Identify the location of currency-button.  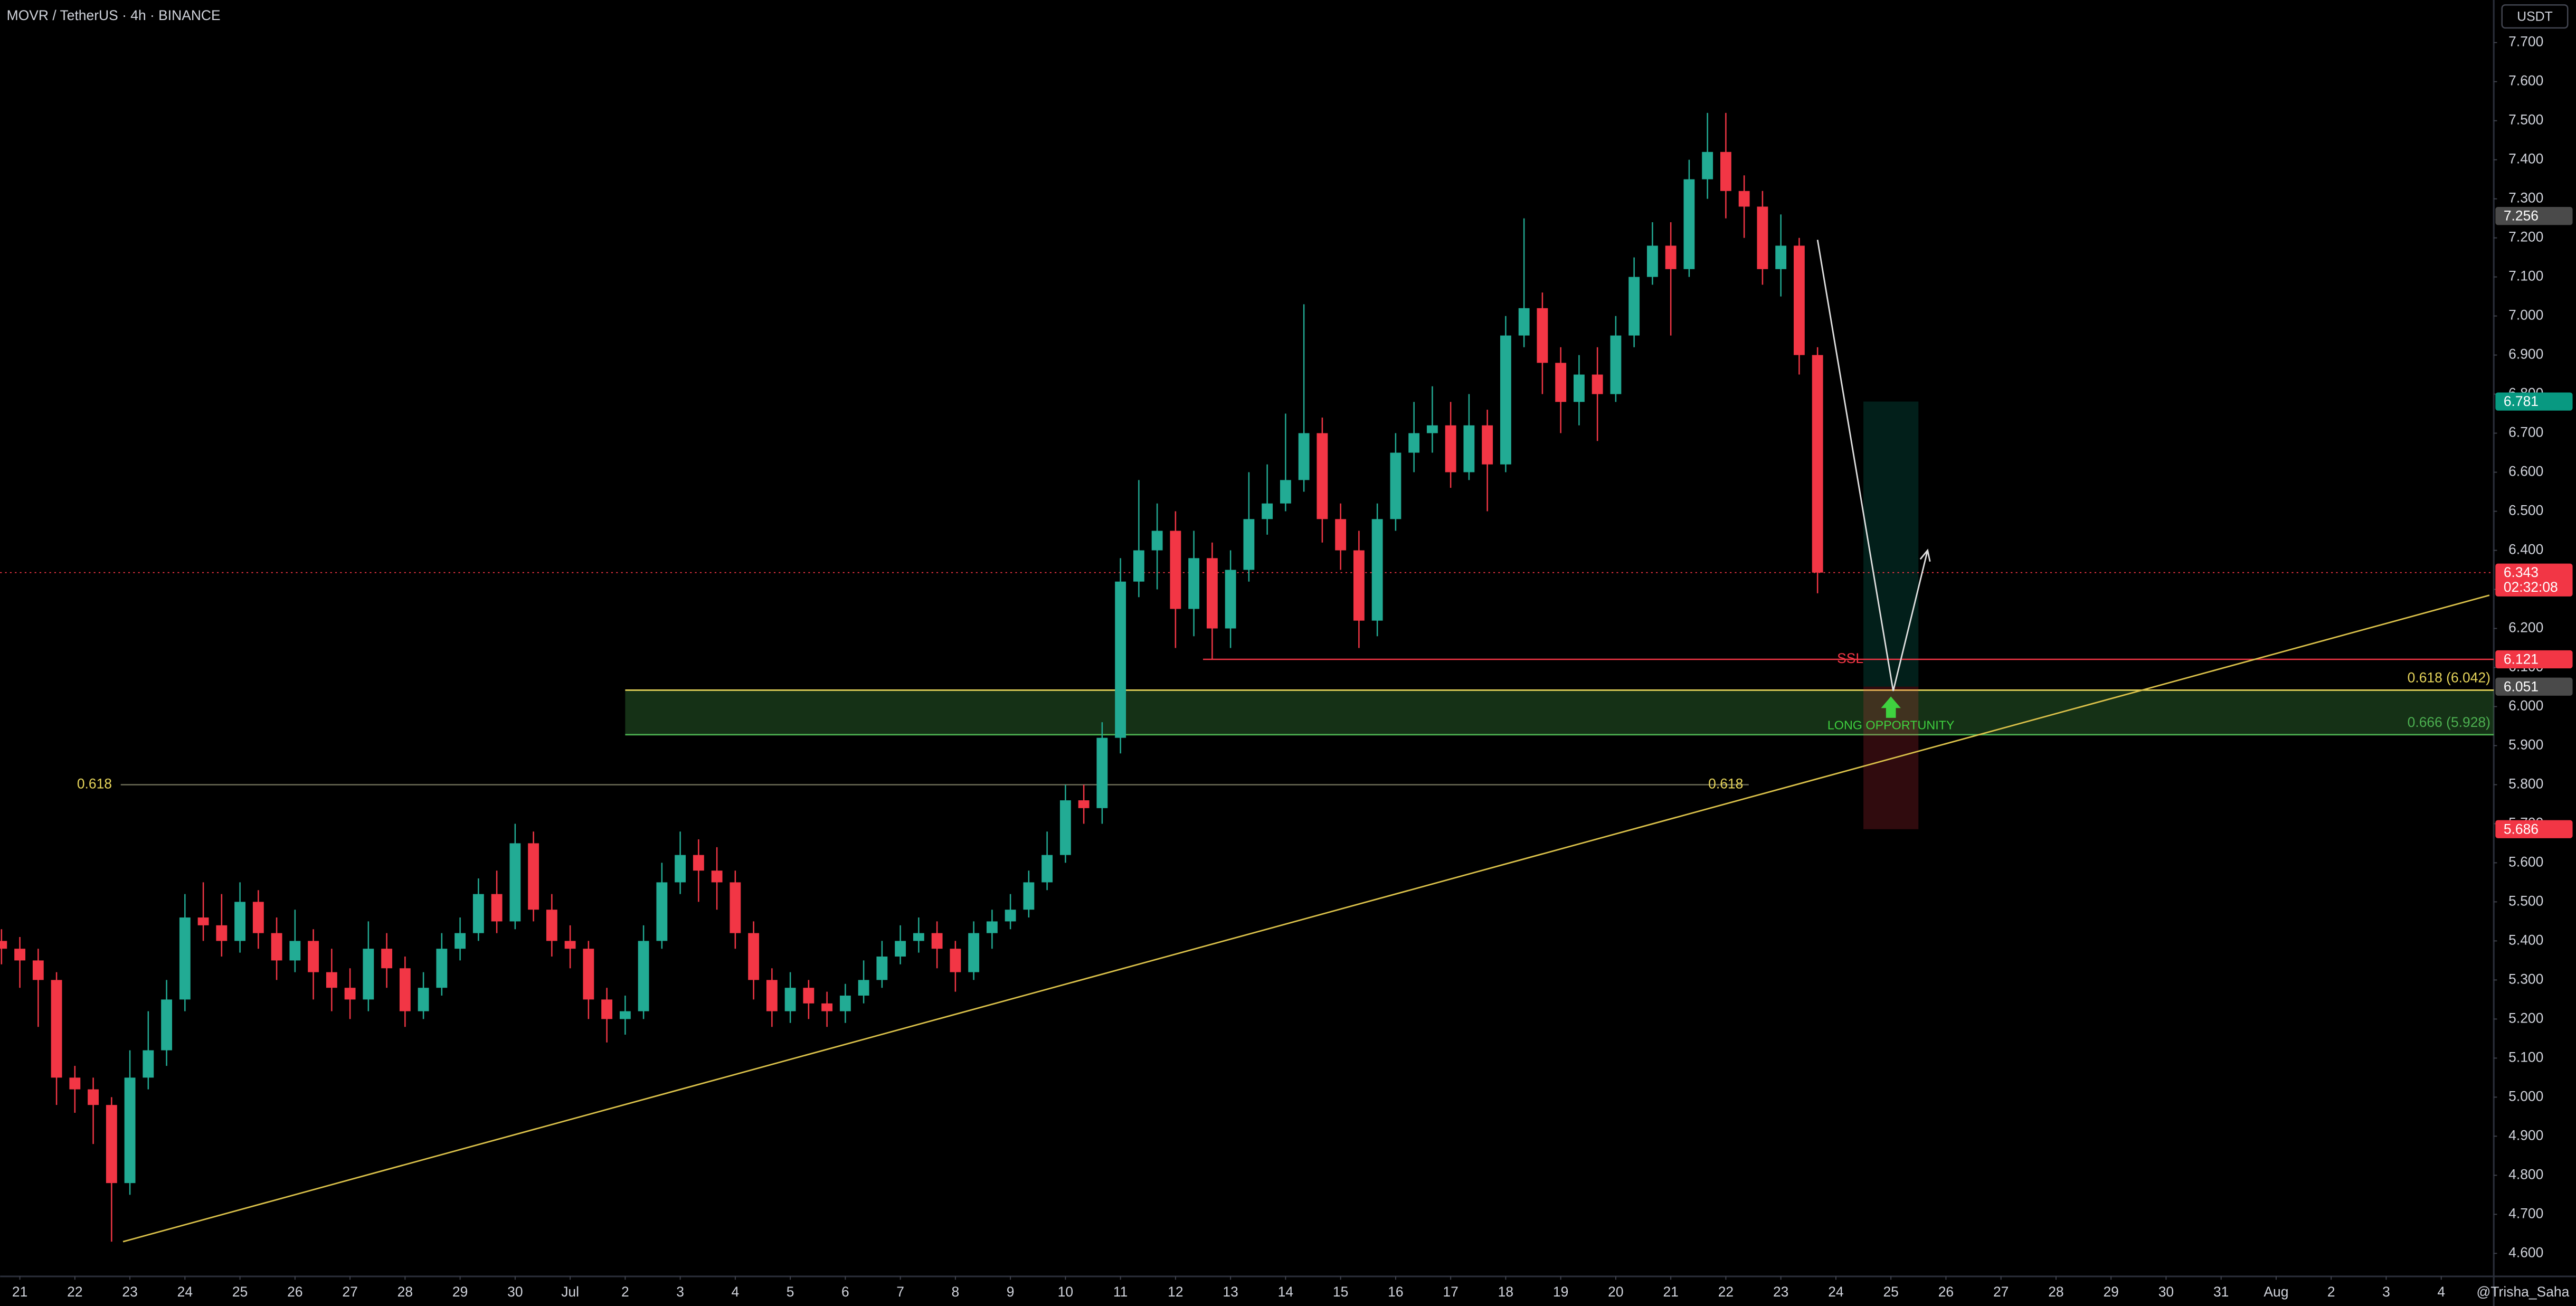
(2535, 16).